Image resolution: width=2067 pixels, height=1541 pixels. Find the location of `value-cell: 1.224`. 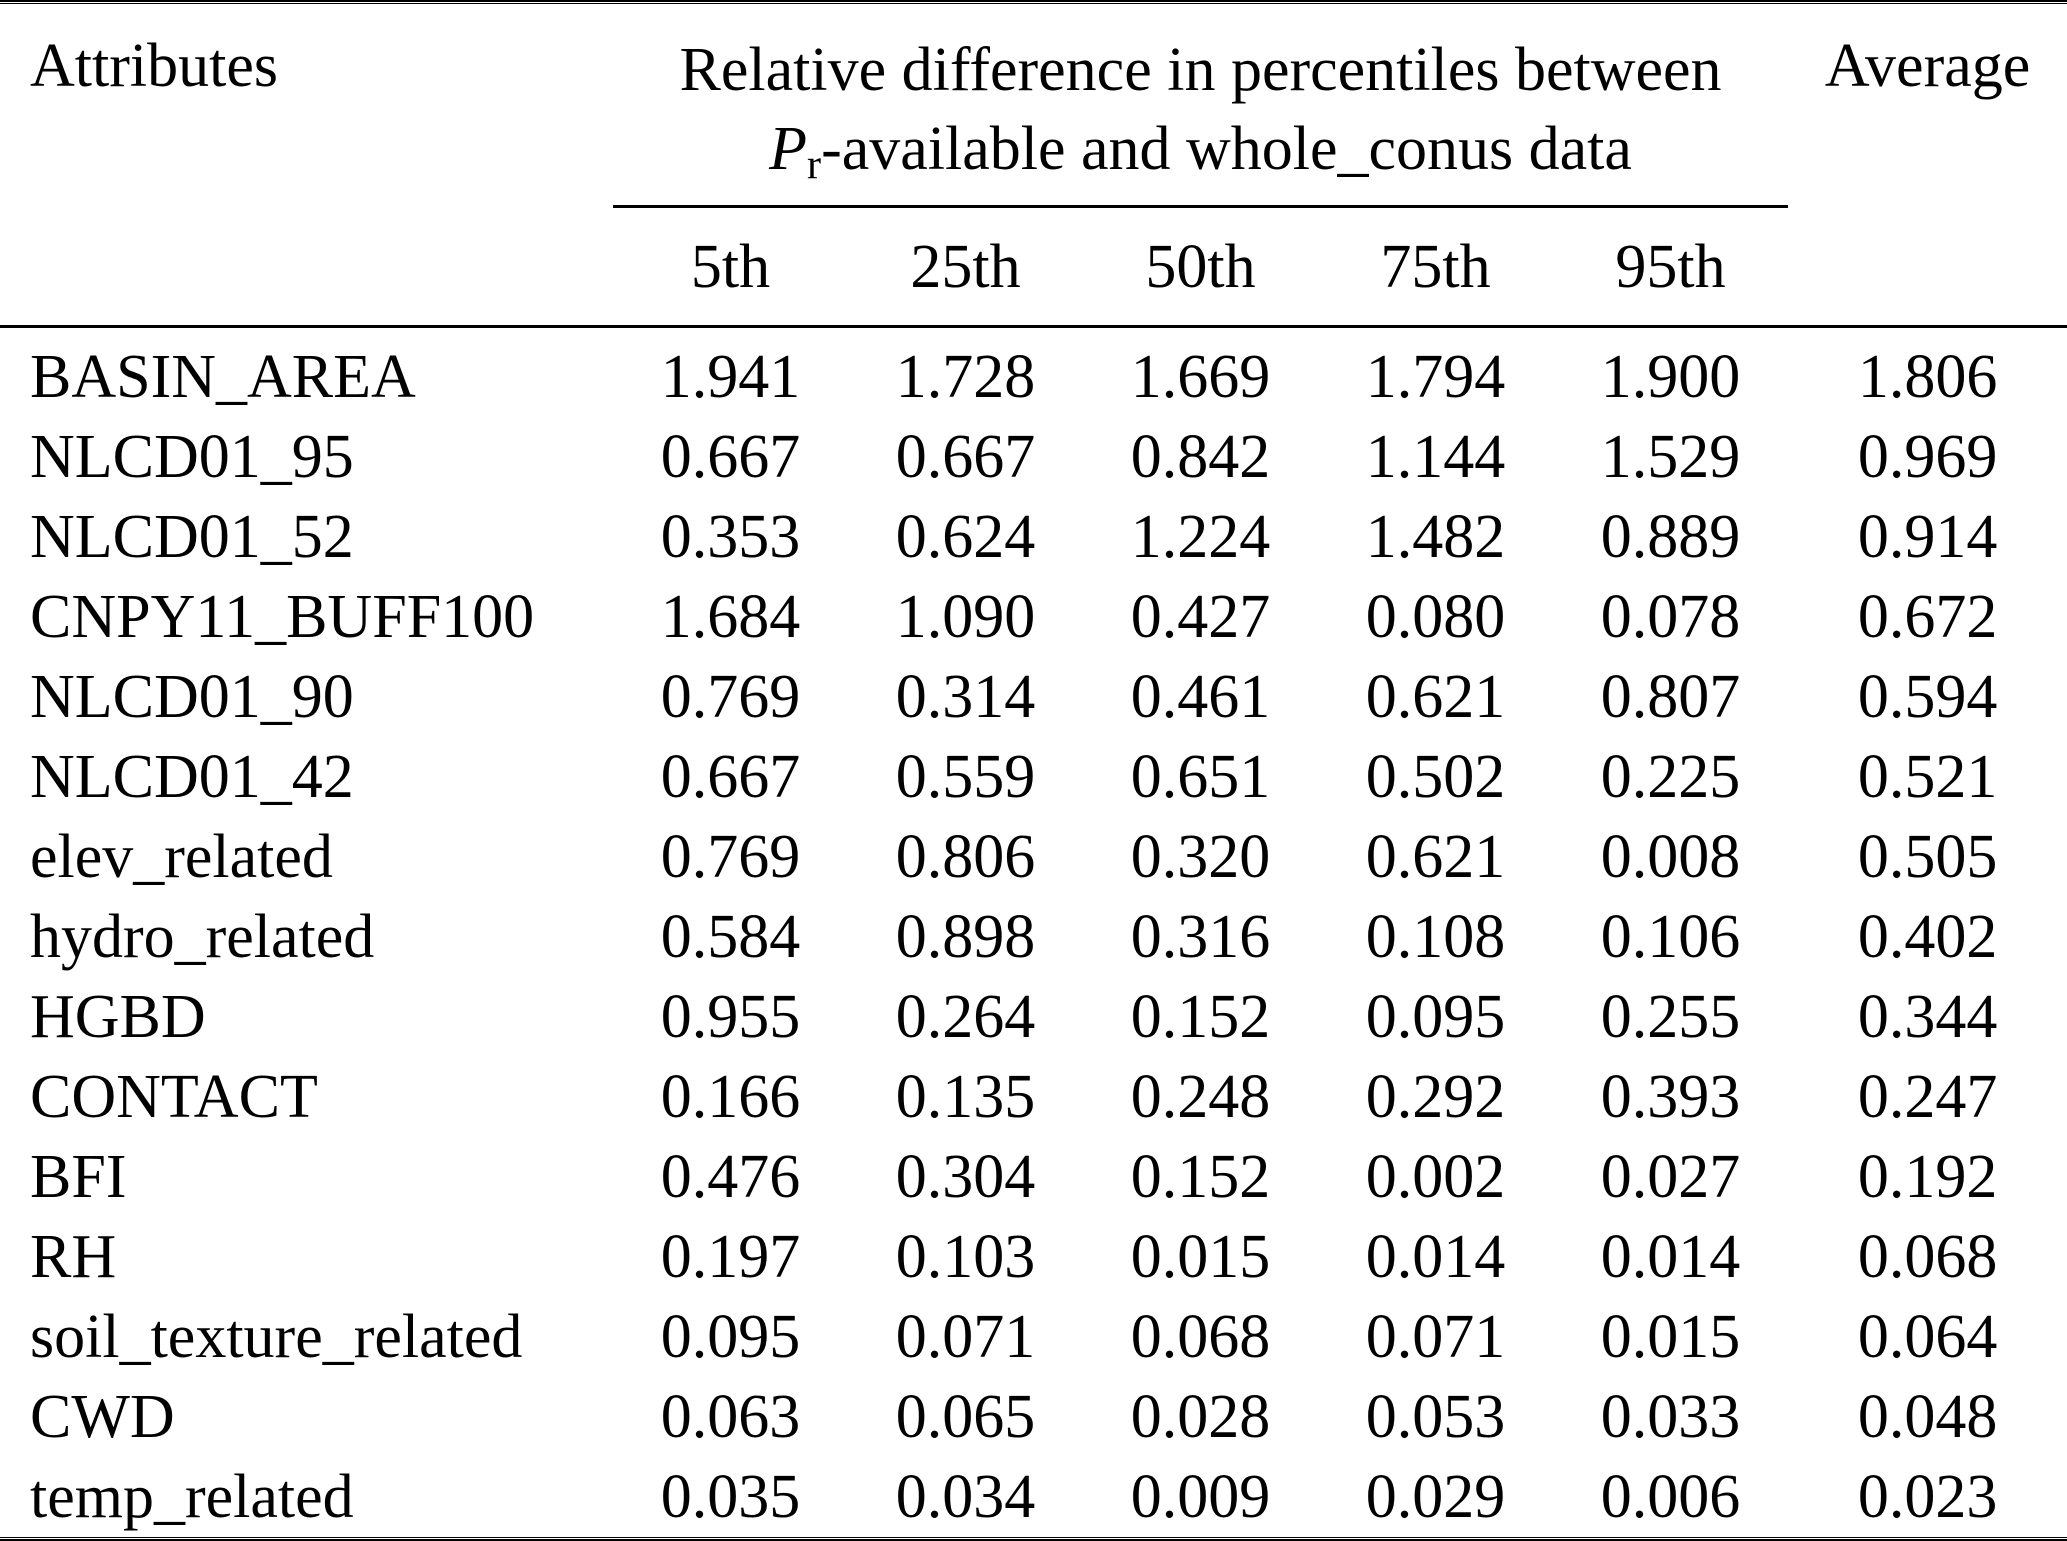

value-cell: 1.224 is located at coordinates (1200, 537).